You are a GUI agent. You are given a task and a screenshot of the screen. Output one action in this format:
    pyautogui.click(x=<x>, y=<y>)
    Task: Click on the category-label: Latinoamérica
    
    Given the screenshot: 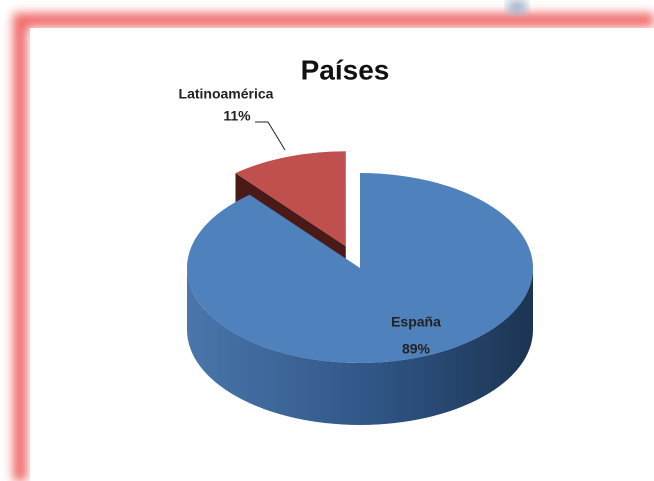 What is the action you would take?
    pyautogui.click(x=226, y=94)
    